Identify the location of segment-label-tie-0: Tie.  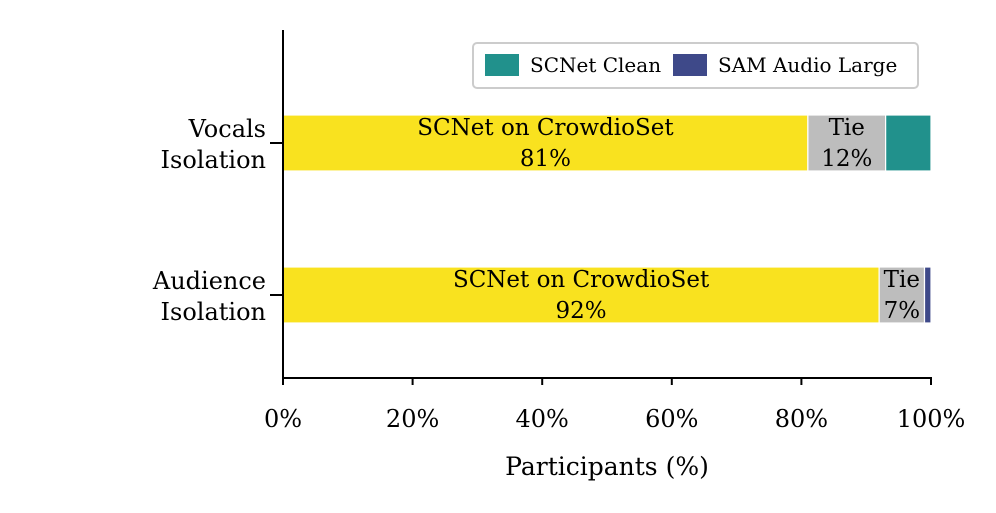
(847, 128).